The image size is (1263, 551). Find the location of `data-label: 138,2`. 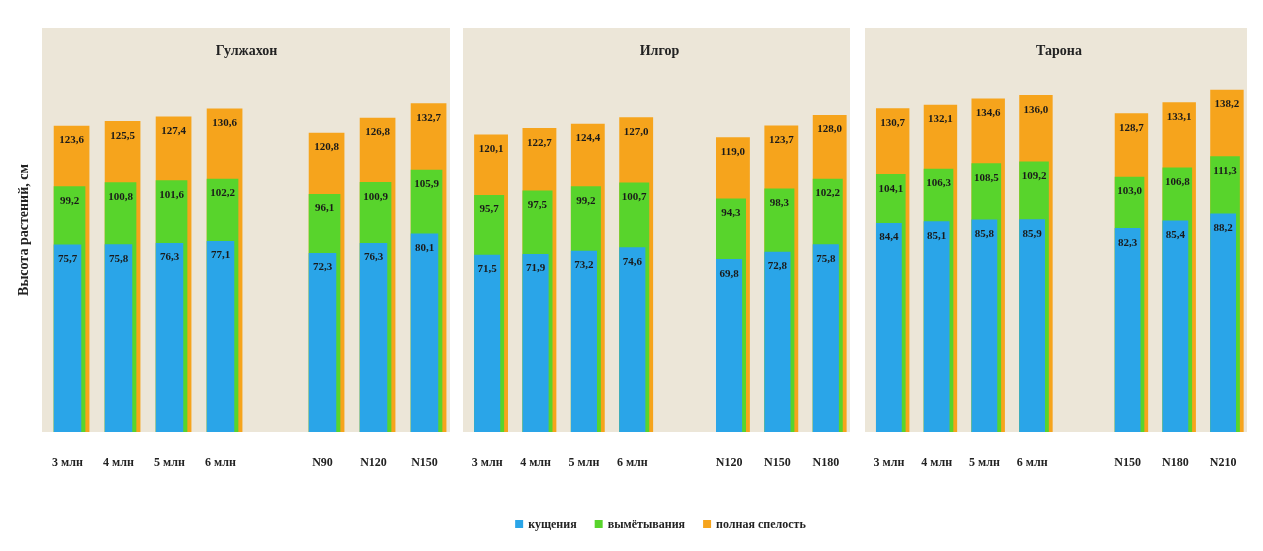

data-label: 138,2 is located at coordinates (1227, 103).